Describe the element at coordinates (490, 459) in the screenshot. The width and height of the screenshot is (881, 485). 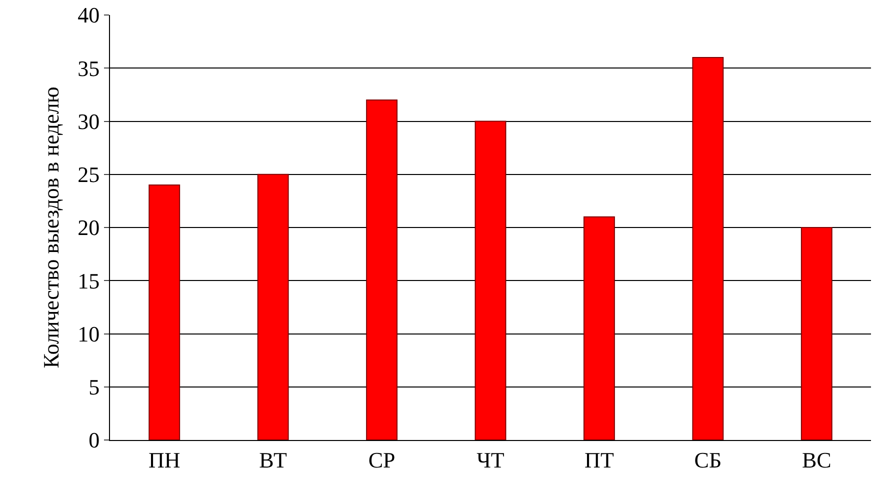
I see `x-tick-label: ЧТ` at that location.